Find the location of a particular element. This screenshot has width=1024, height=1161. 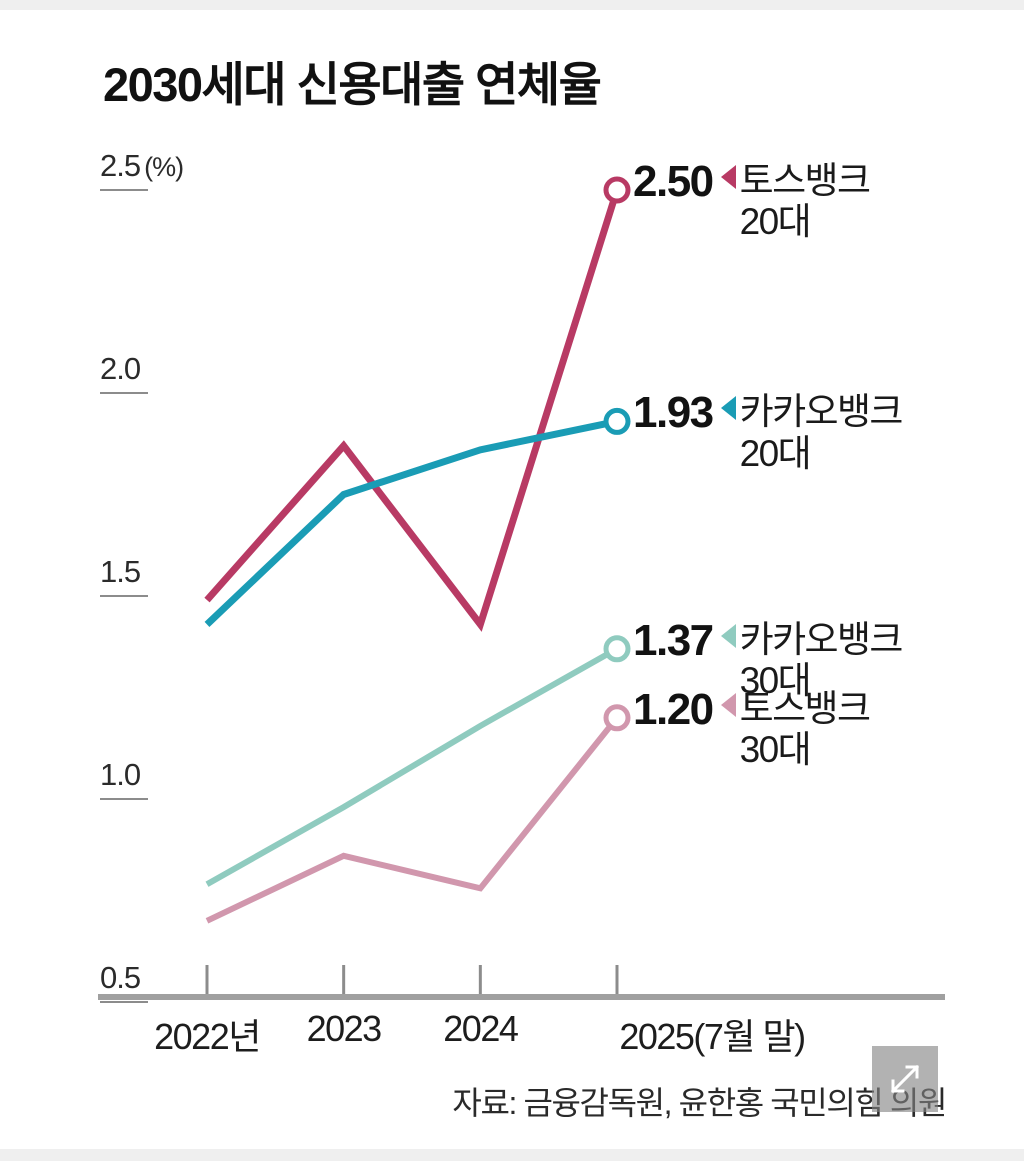

expand-button is located at coordinates (905, 1079).